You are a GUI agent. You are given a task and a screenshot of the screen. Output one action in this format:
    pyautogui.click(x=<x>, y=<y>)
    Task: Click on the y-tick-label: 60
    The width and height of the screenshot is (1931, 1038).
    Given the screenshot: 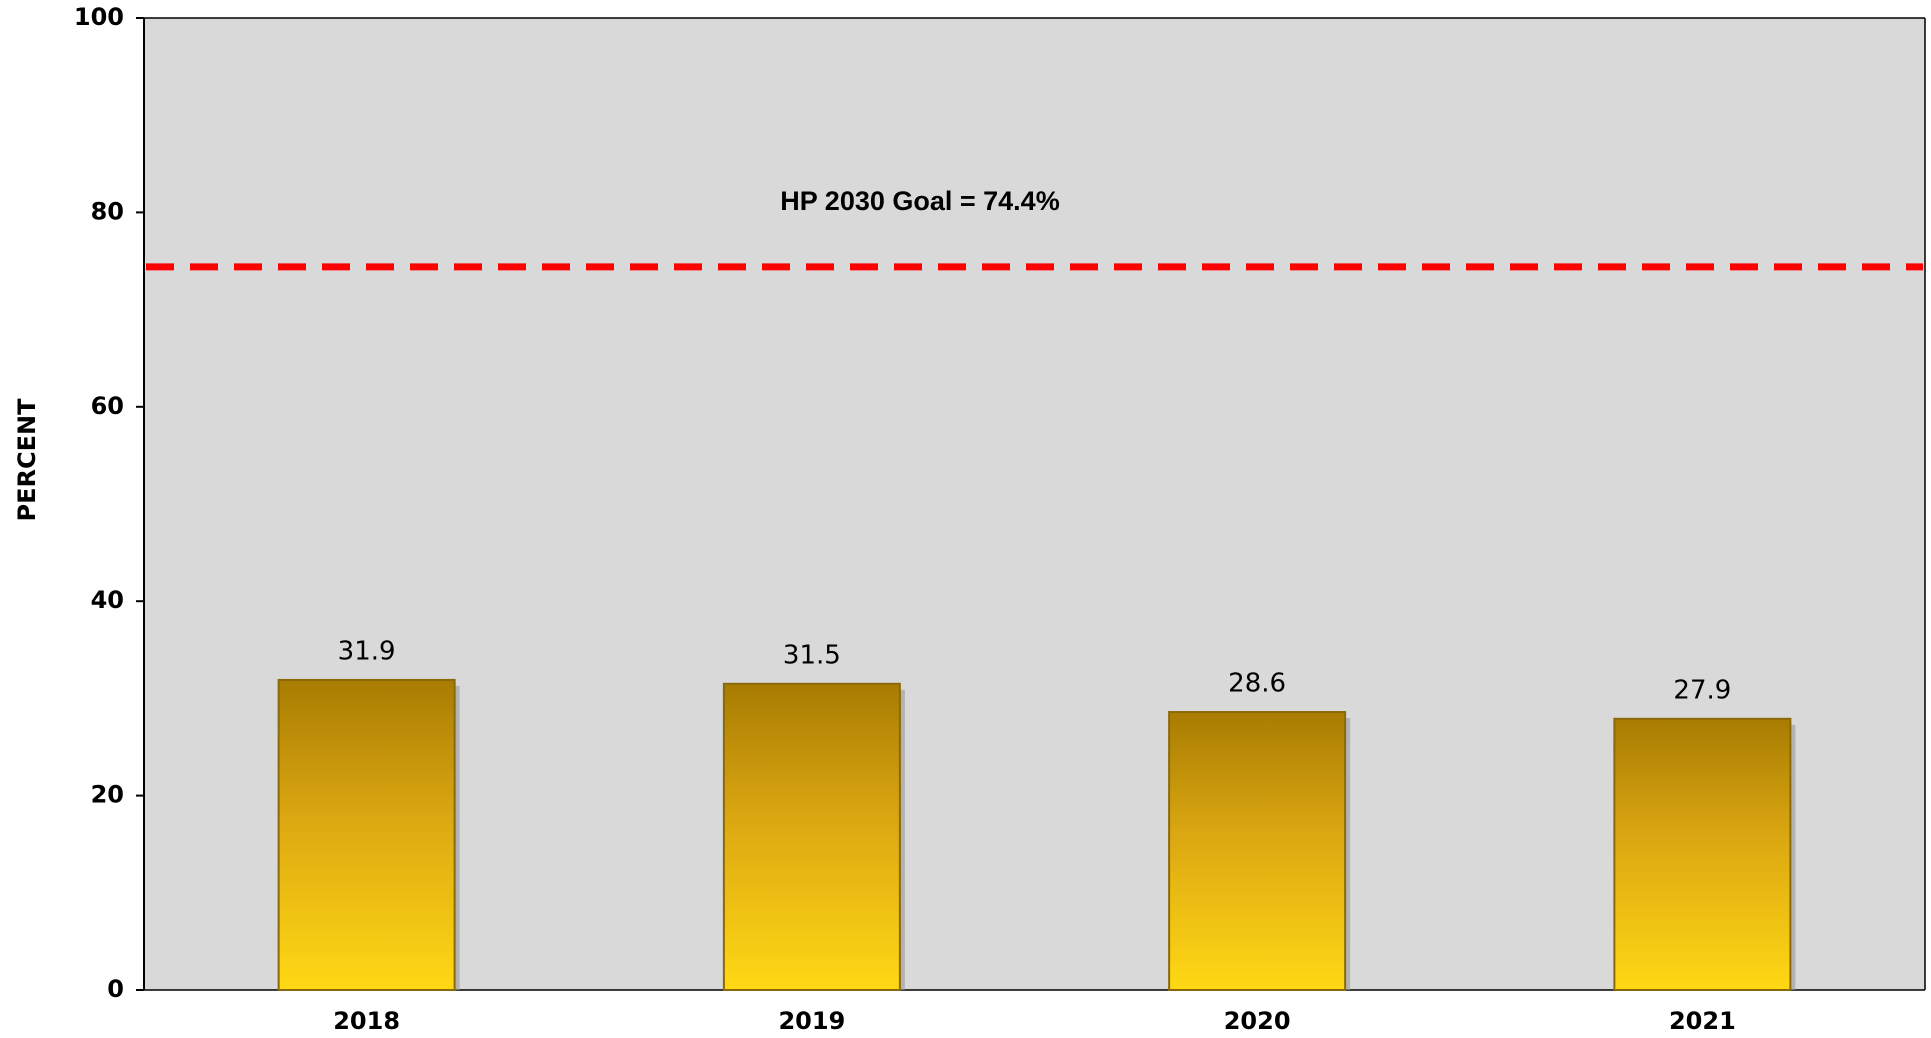 What is the action you would take?
    pyautogui.click(x=107, y=406)
    